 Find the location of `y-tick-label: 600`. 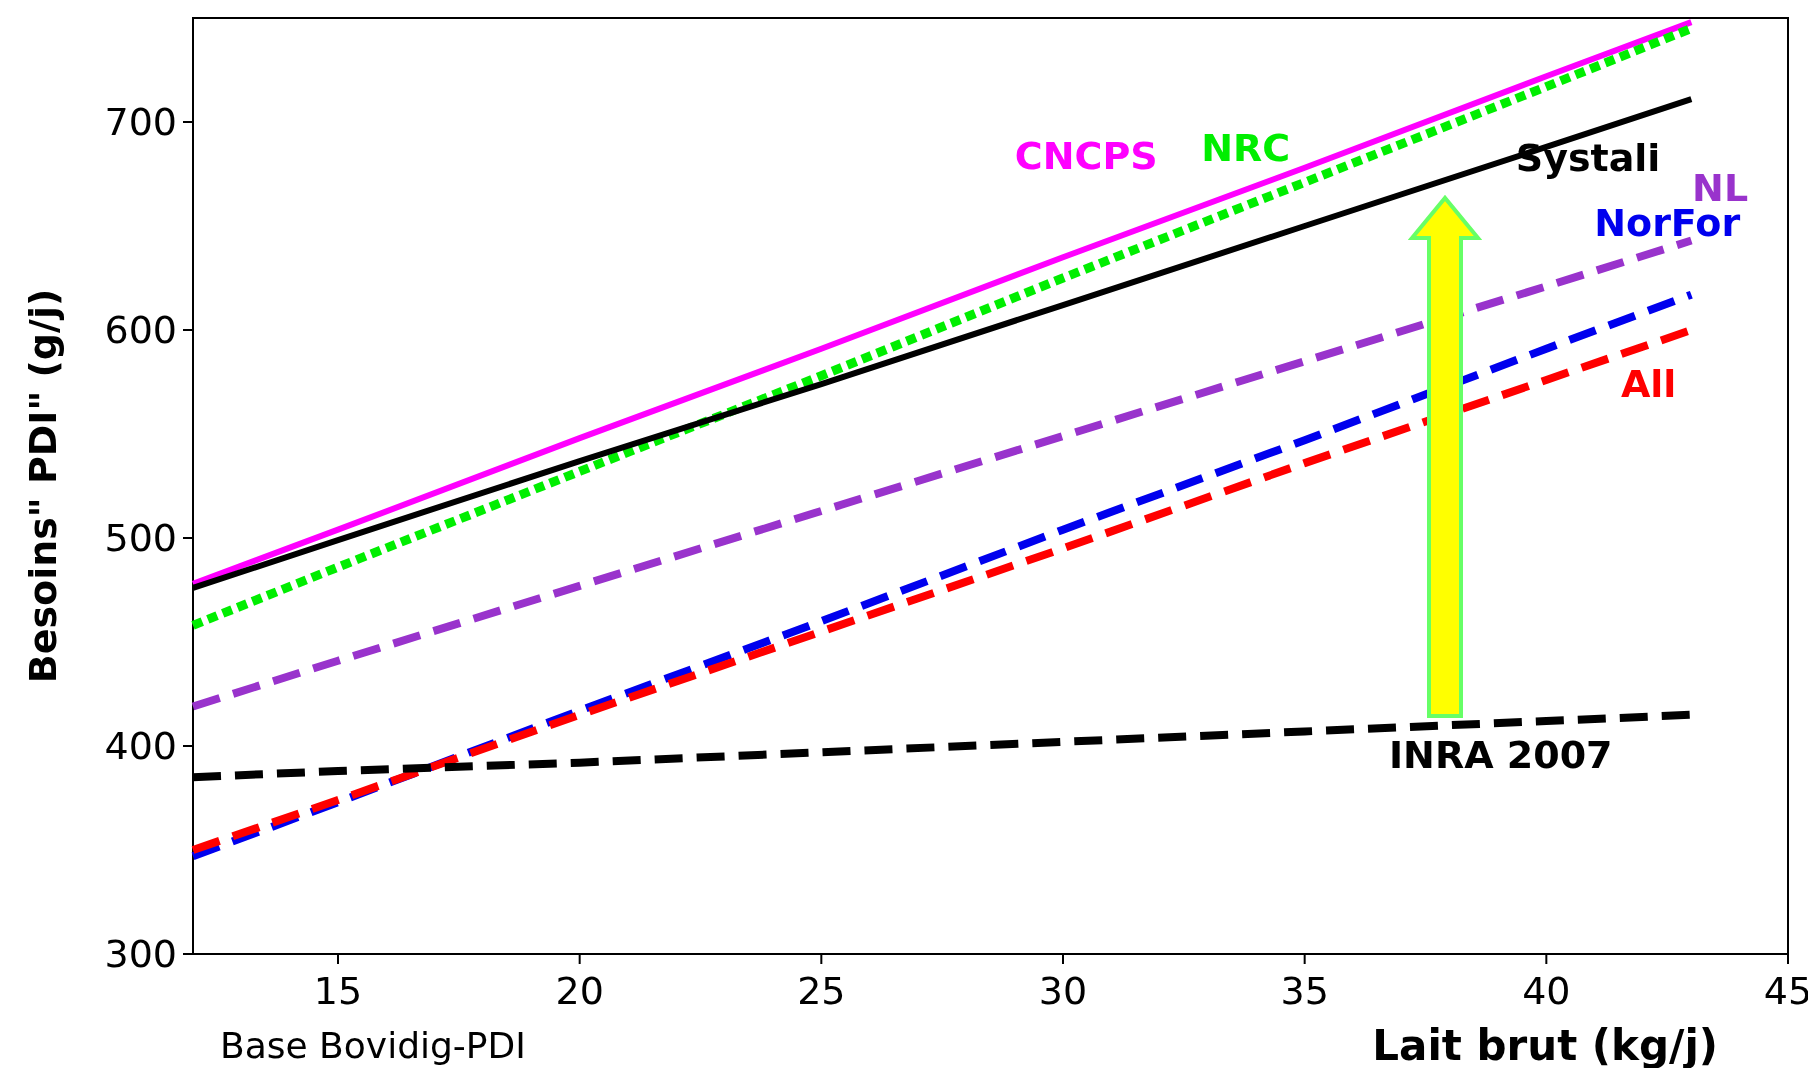

y-tick-label: 600 is located at coordinates (140, 330).